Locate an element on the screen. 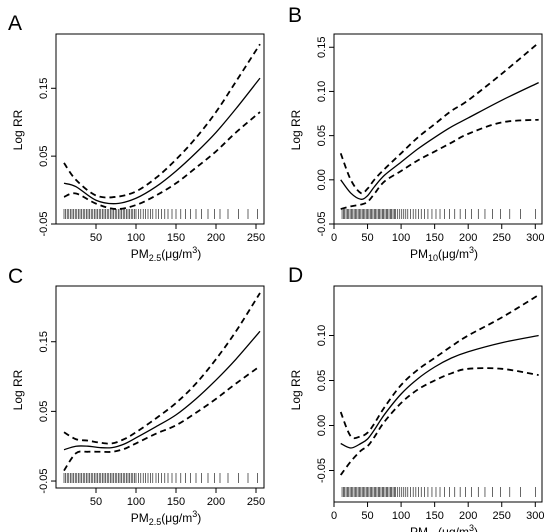  panel-a-fit-curve is located at coordinates (162, 141).